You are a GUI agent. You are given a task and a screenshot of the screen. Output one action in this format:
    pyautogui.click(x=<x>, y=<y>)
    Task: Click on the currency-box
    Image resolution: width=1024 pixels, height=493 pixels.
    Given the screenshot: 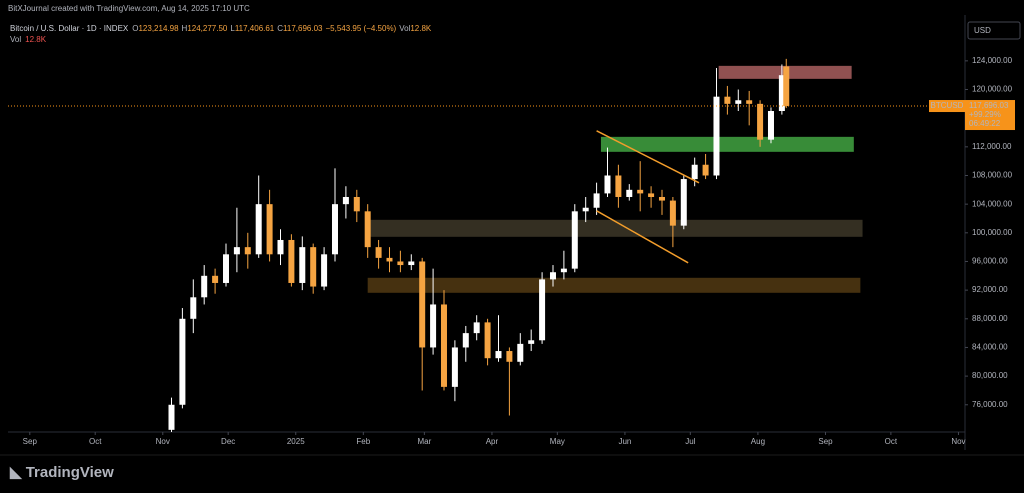 What is the action you would take?
    pyautogui.click(x=994, y=30)
    